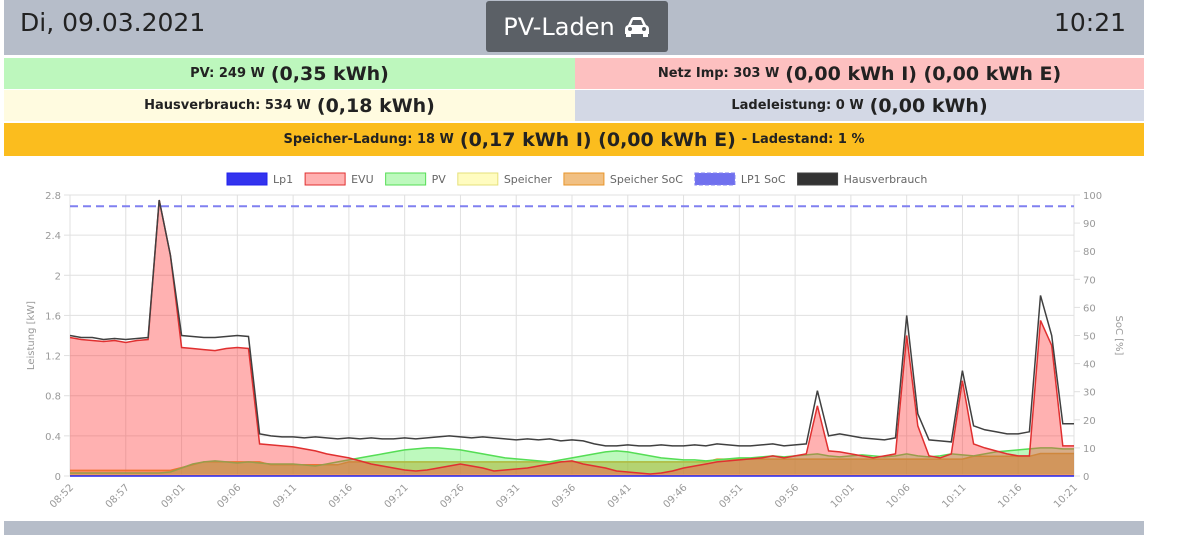 This screenshot has width=1186, height=535. I want to click on status-energy: (0,00 kWh I) (0,00 kWh E), so click(923, 73).